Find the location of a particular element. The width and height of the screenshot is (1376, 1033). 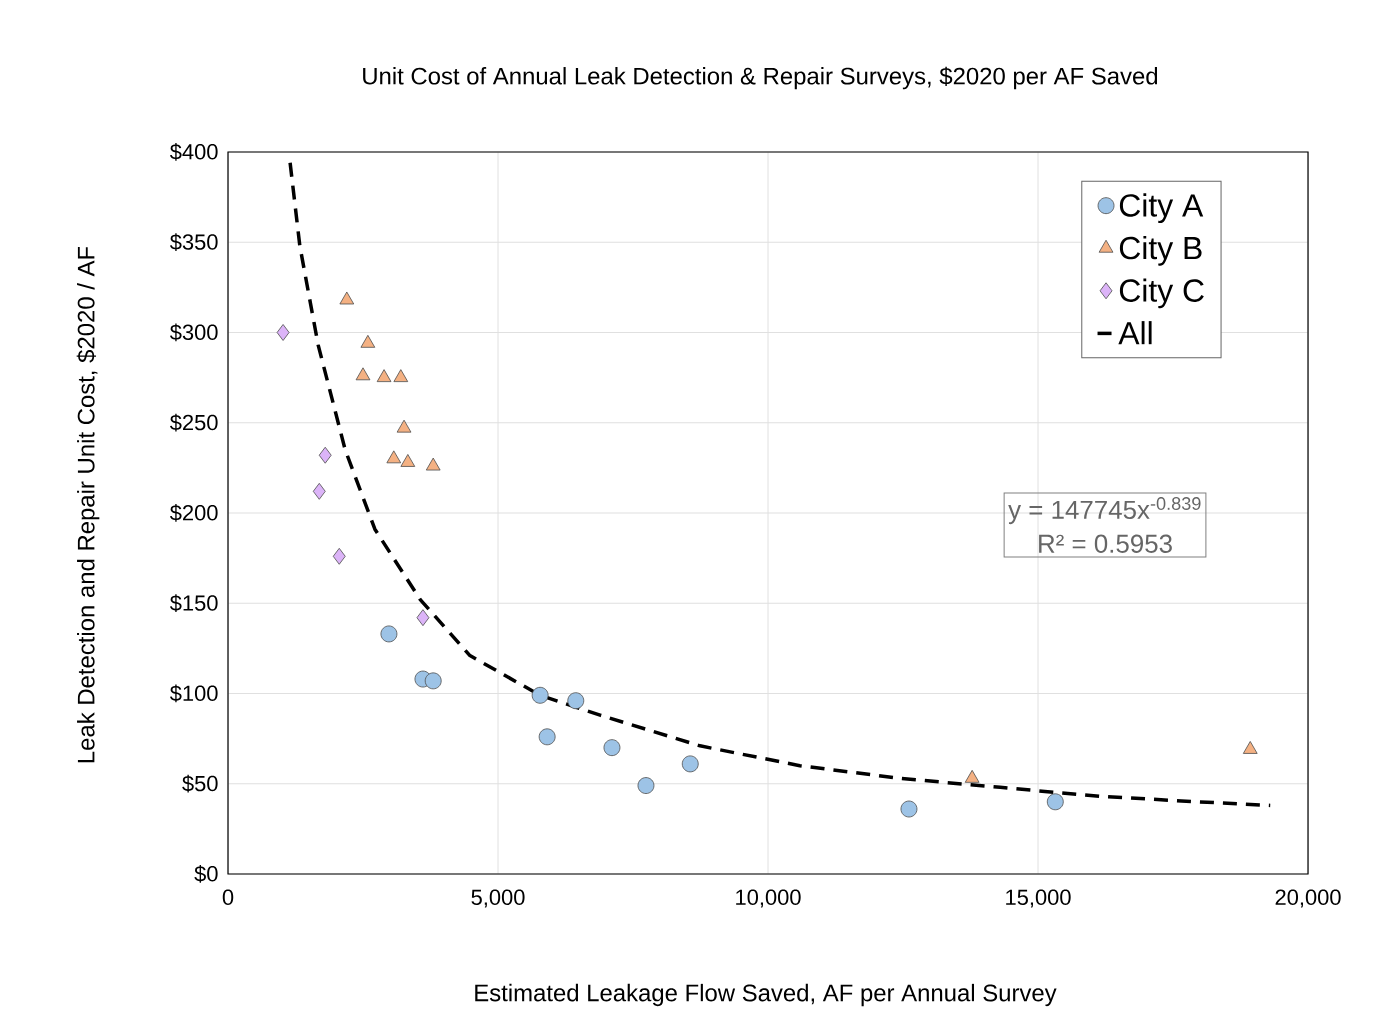

x-tick-label: 5,000 is located at coordinates (498, 898).